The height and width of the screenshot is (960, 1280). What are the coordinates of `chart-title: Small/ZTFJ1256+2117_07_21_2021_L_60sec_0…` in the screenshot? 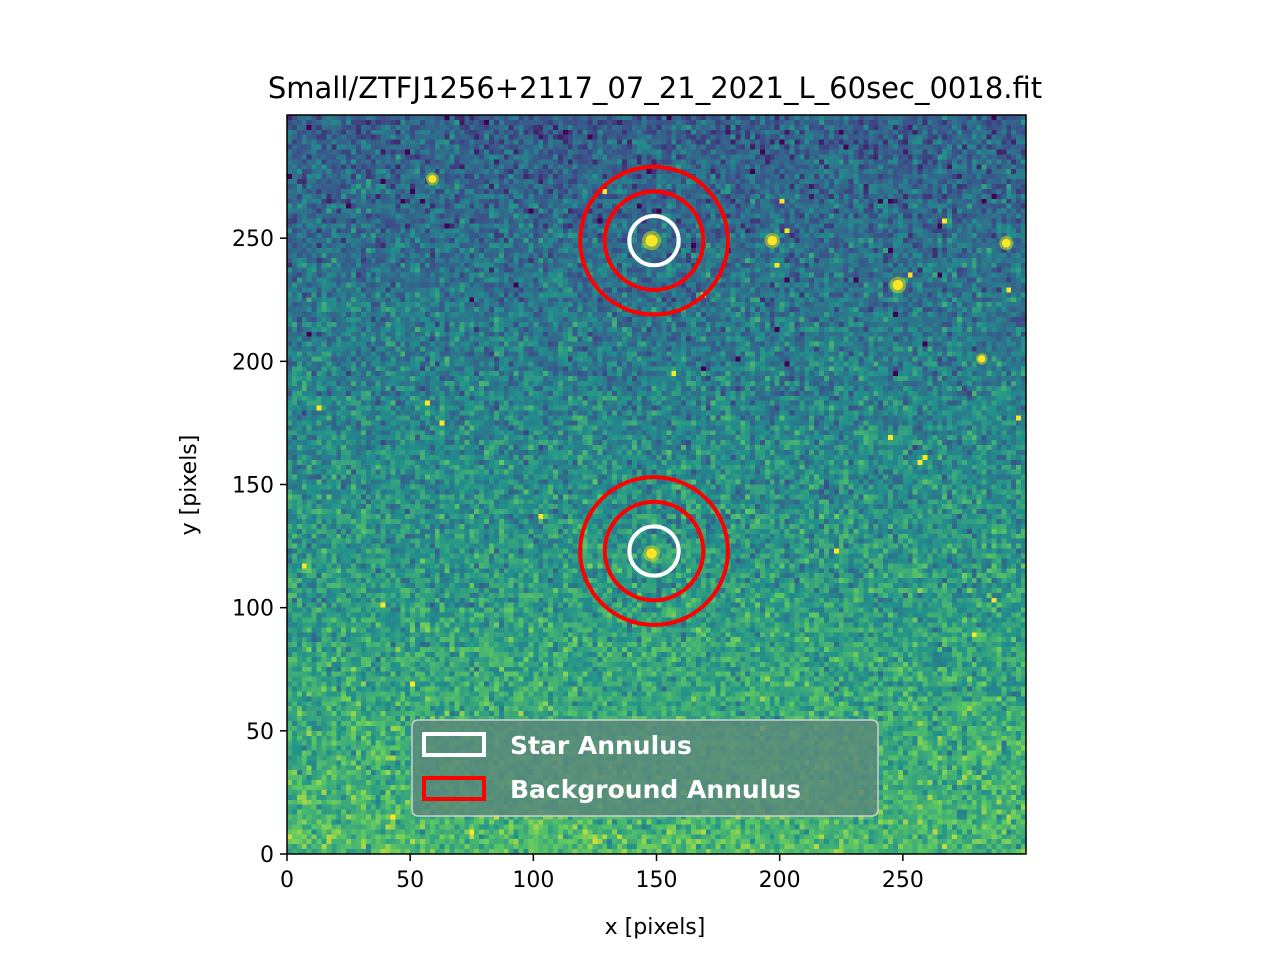 It's located at (655, 88).